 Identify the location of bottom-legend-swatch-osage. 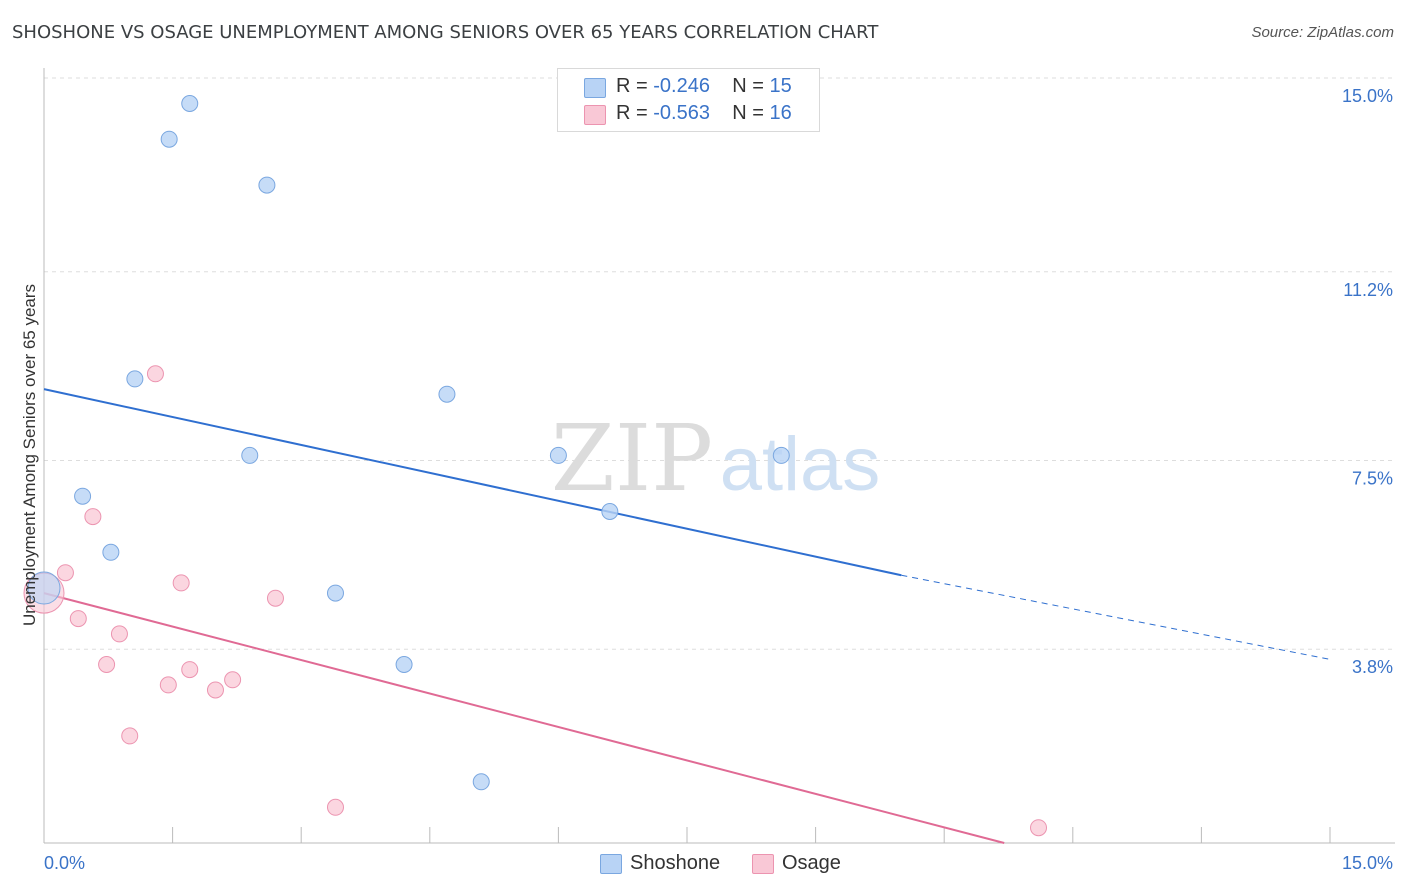
(763, 864).